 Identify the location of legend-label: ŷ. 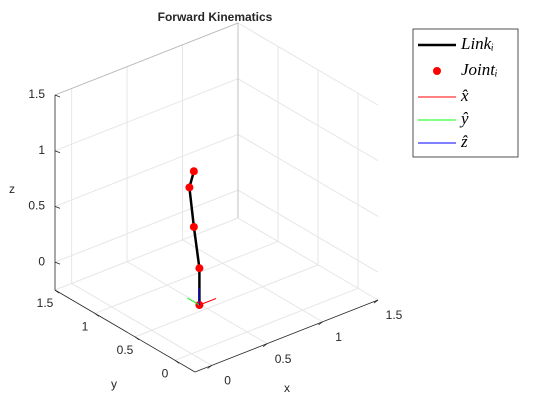
(464, 118).